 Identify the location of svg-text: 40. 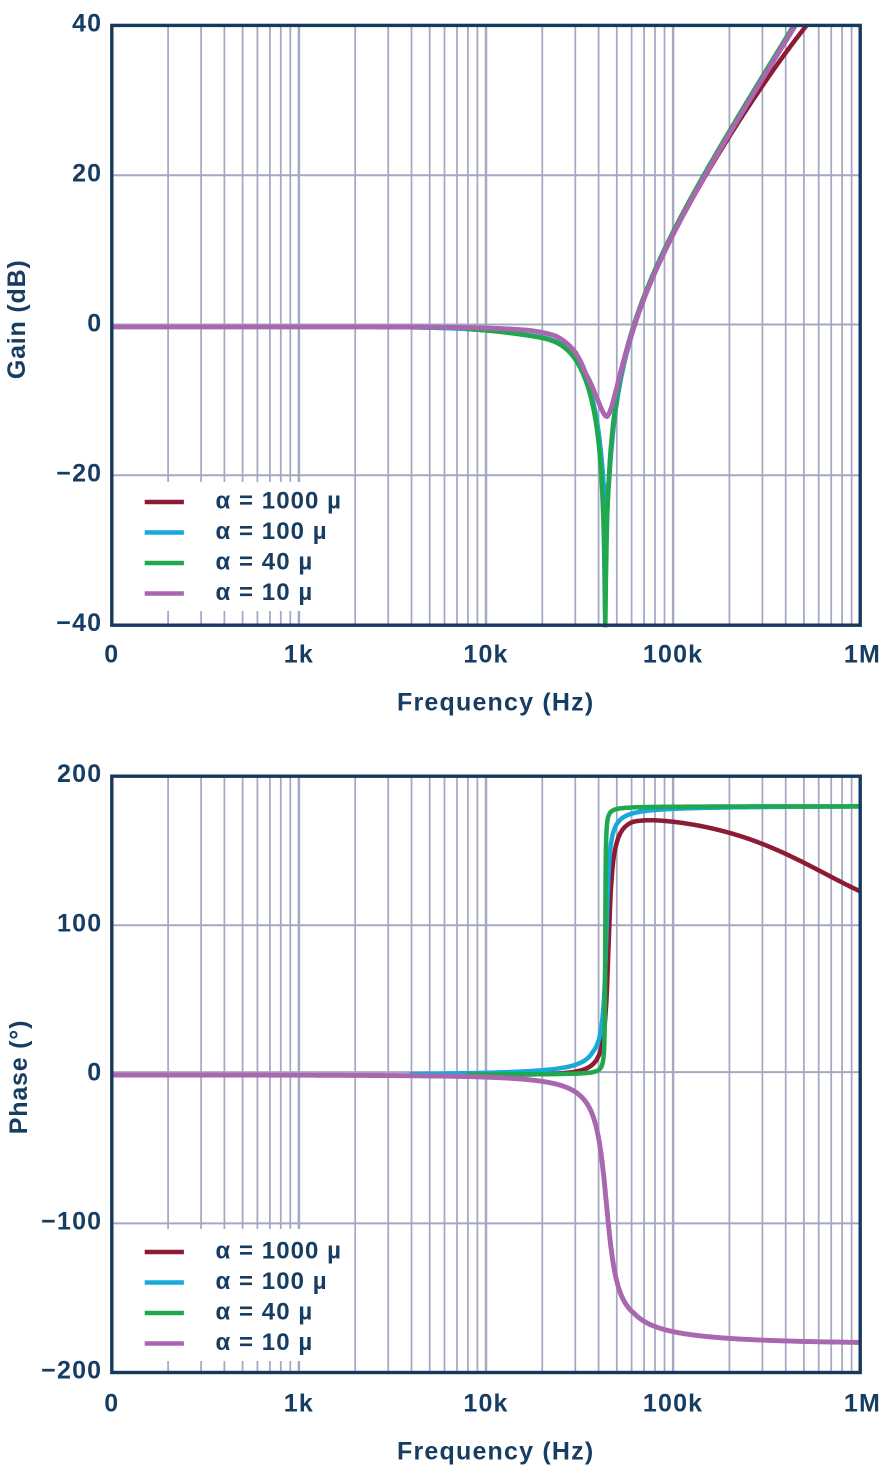
(87, 23).